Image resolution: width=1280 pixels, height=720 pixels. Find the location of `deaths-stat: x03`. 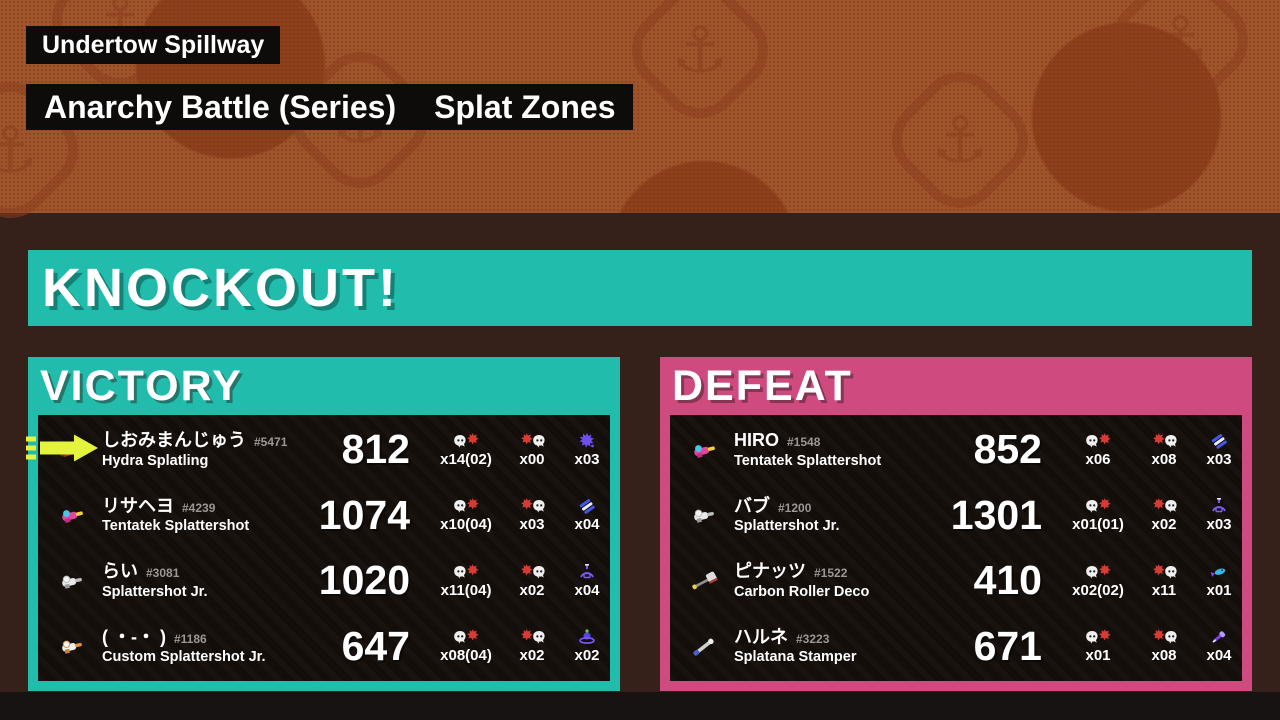

deaths-stat: x03 is located at coordinates (532, 515).